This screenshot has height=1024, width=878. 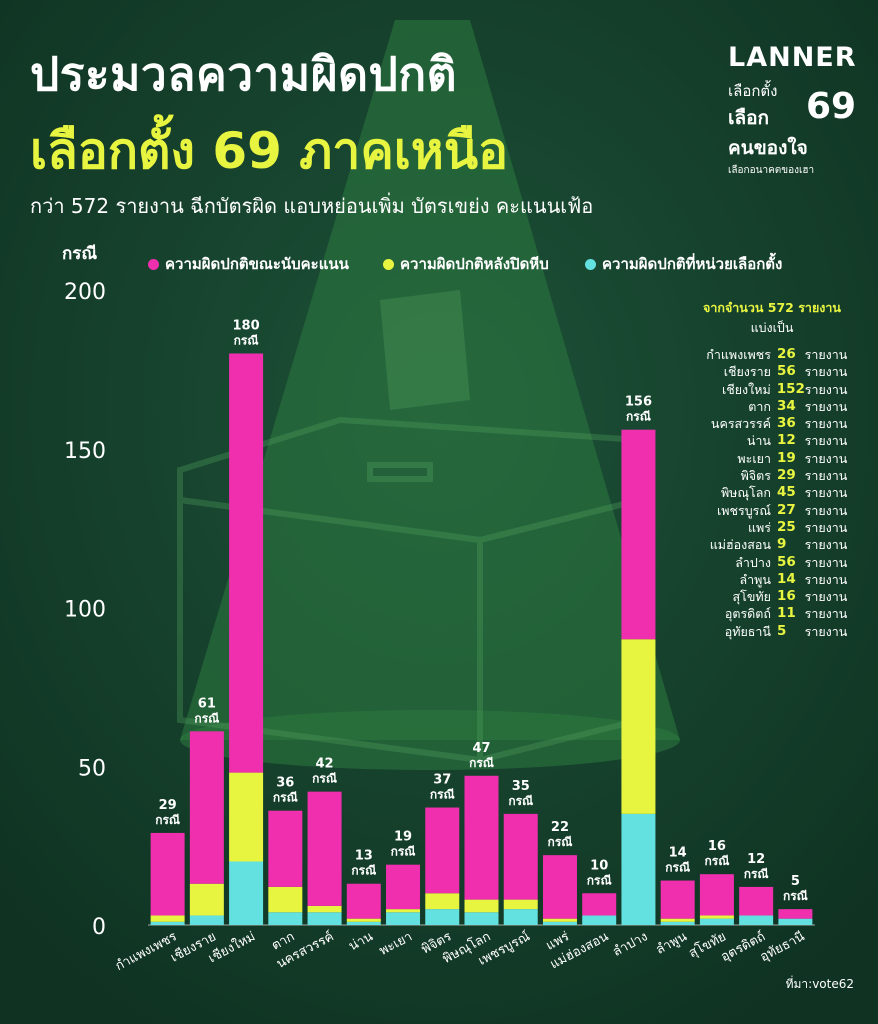 What do you see at coordinates (759, 406) in the screenshot?
I see `summary-province: ตาก` at bounding box center [759, 406].